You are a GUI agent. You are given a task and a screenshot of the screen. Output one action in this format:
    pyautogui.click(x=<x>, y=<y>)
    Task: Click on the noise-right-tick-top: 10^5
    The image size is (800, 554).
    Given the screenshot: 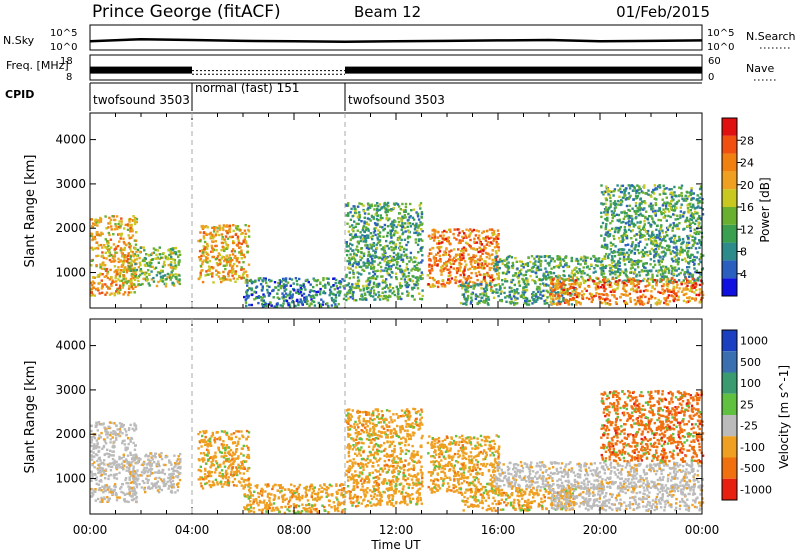 What is the action you would take?
    pyautogui.click(x=720, y=33)
    